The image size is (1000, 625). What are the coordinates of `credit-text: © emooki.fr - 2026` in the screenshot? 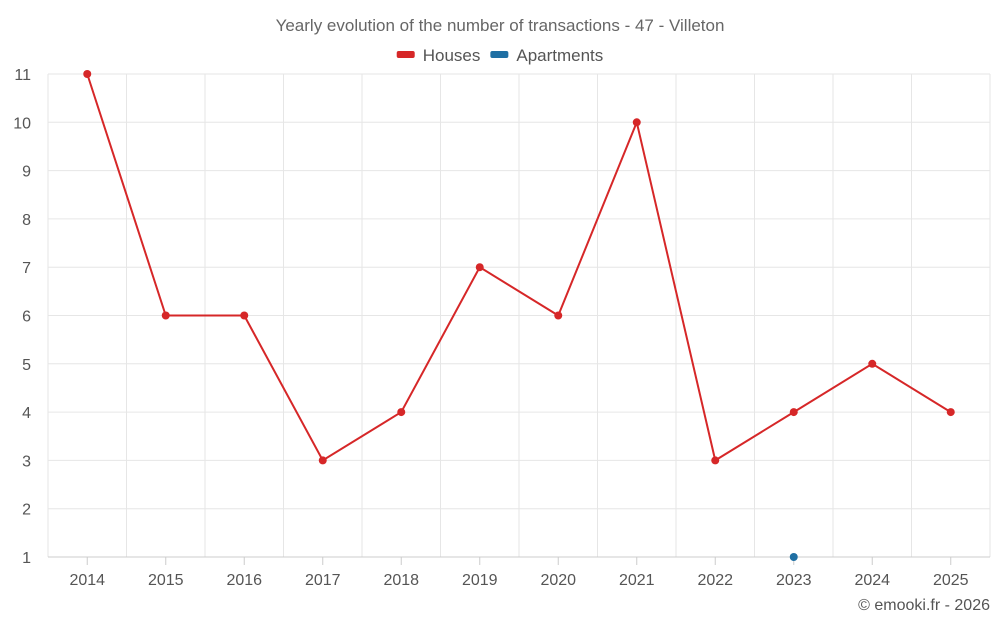 It's located at (924, 605).